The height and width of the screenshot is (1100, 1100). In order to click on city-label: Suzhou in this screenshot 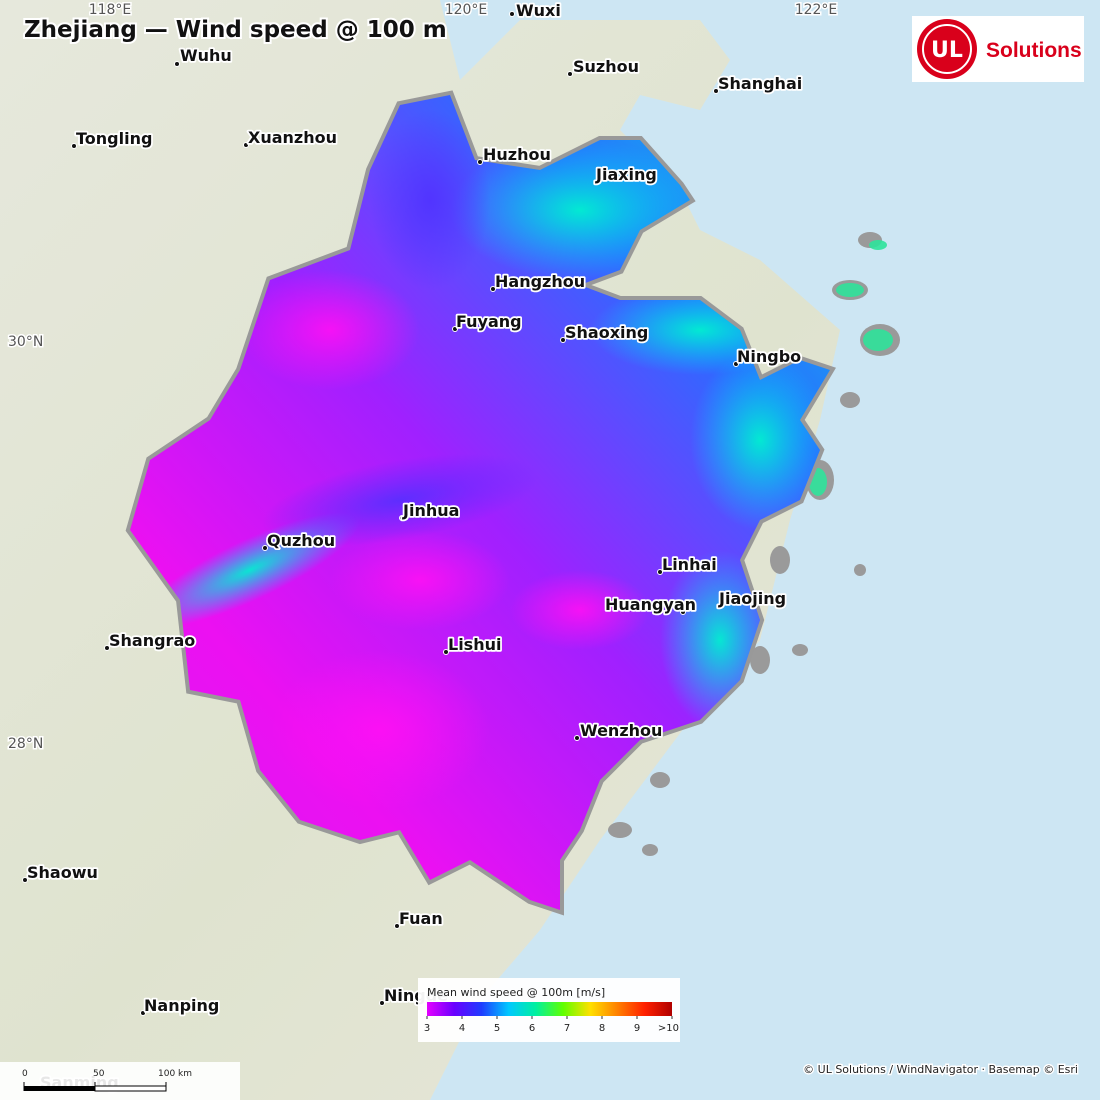, I will do `click(606, 66)`.